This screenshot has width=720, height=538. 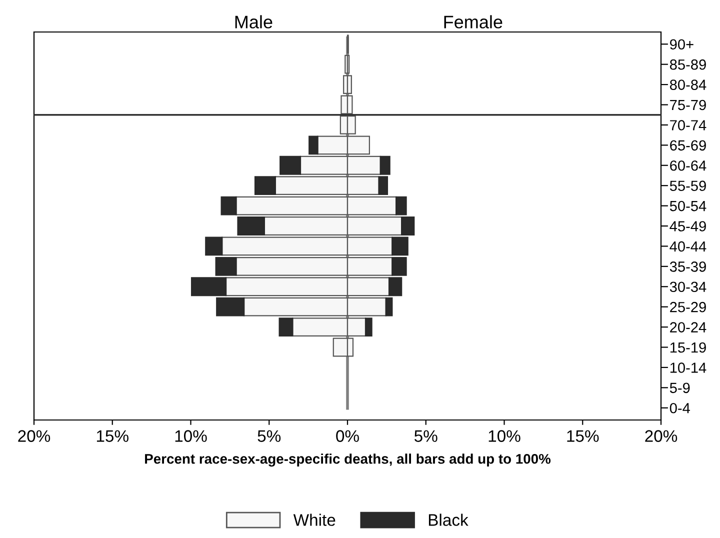 I want to click on y-tick-label: 10-14, so click(x=688, y=367).